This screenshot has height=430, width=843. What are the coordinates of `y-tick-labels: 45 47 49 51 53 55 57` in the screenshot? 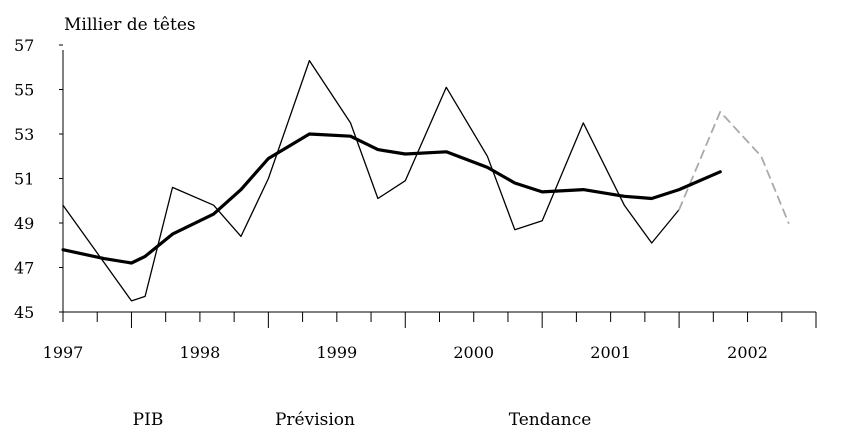 It's located at (38, 179).